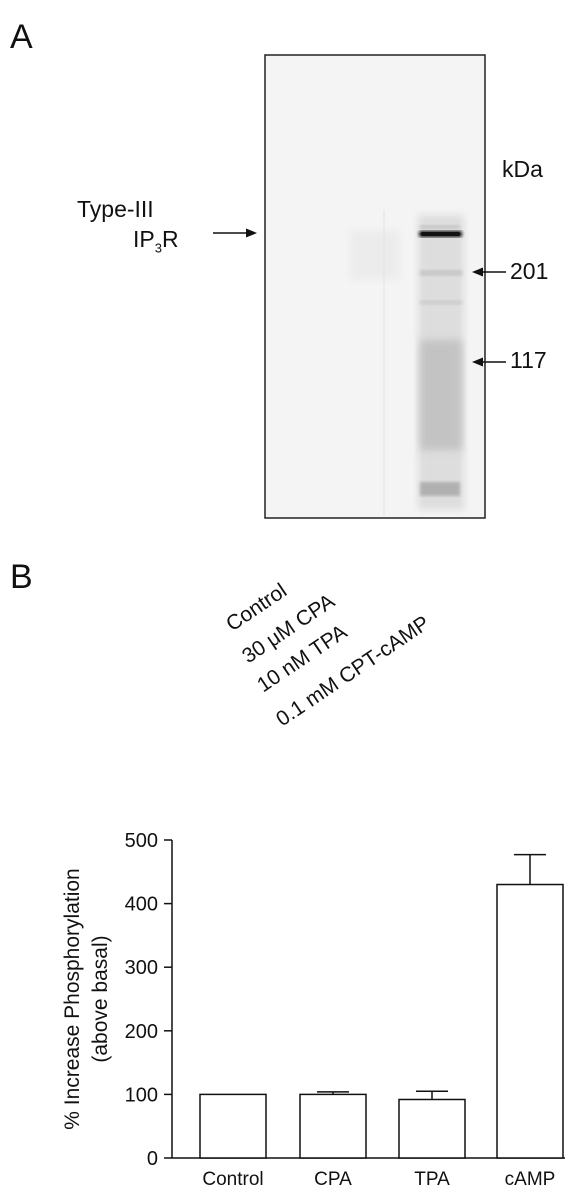  Describe the element at coordinates (530, 1021) in the screenshot. I see `bar-camp` at that location.